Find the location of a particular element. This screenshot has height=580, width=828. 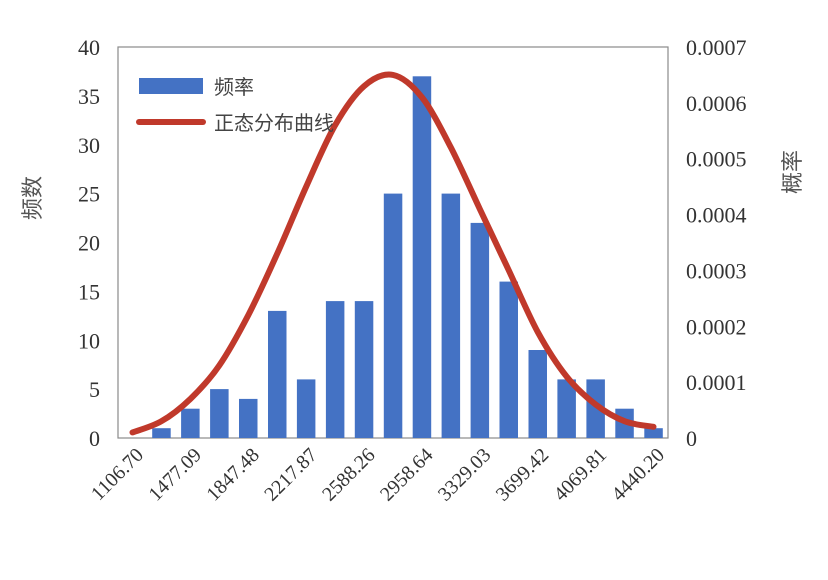

left-axis-ticks: 0 5 10 15 20 25 30 35 40 is located at coordinates (89, 243).